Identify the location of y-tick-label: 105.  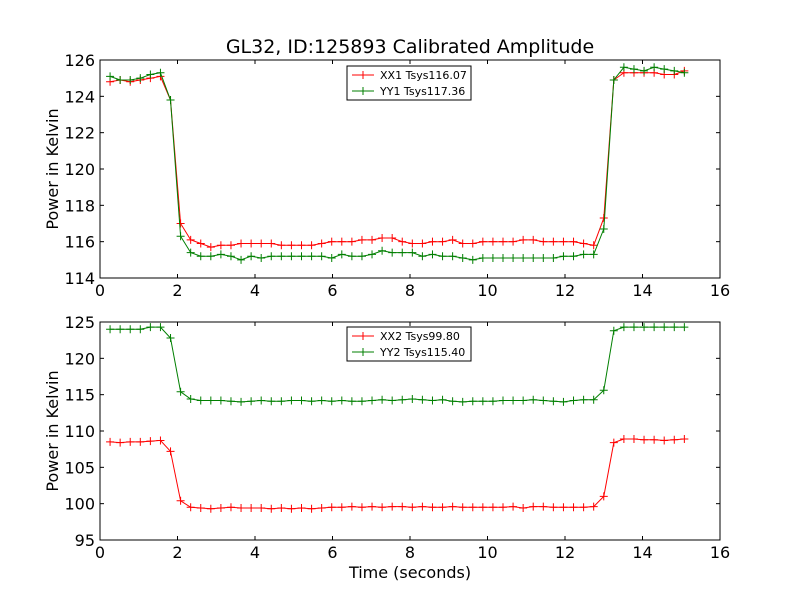
(79, 467).